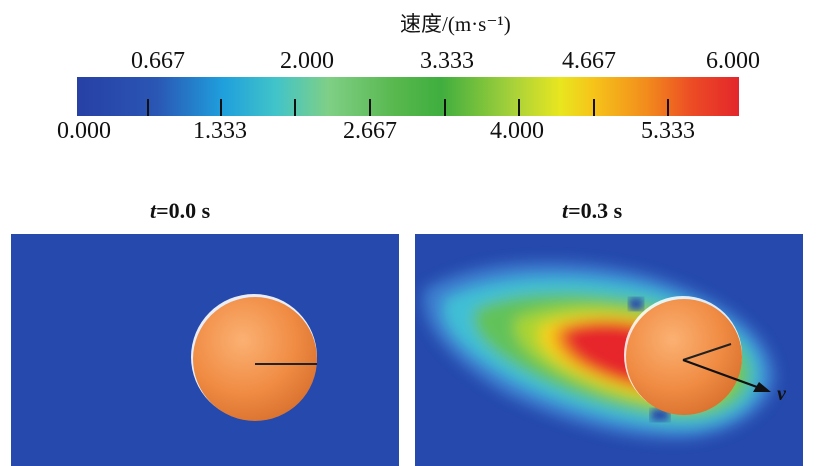 The width and height of the screenshot is (820, 466). I want to click on velocity-vector, so click(720, 373).